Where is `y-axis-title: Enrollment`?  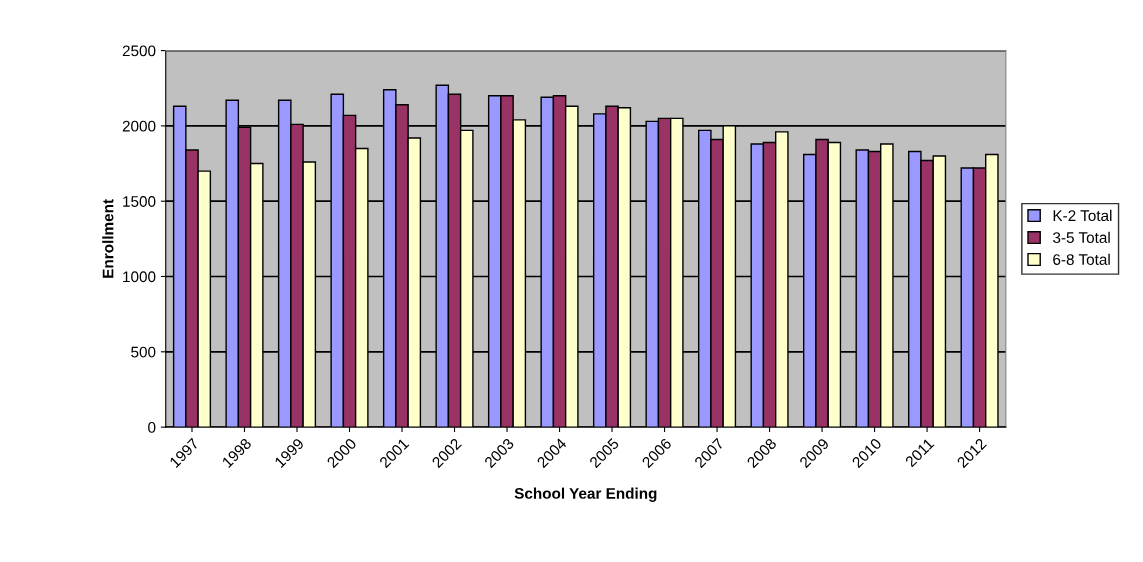
y-axis-title: Enrollment is located at coordinates (108, 238).